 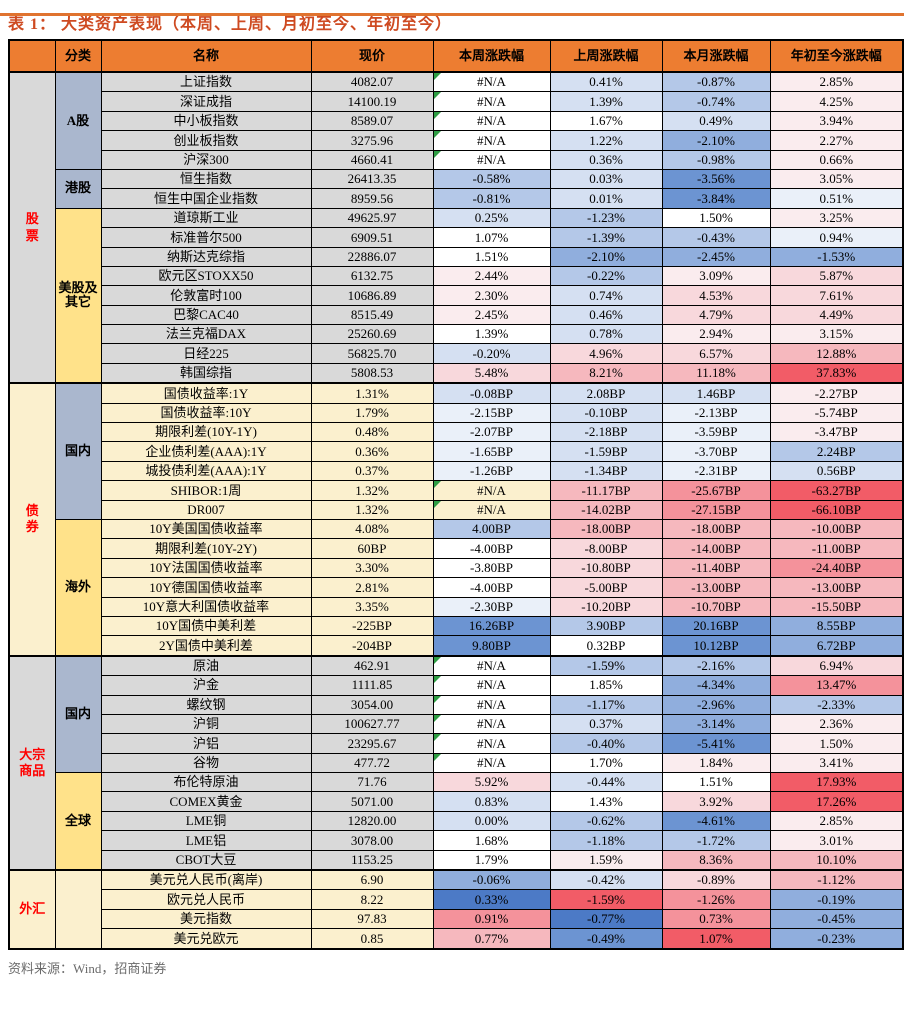 What do you see at coordinates (456, 840) in the screenshot?
I see `table-row: LME铝 3078.00 1.68% -1.18% -1.72% 3.01%` at bounding box center [456, 840].